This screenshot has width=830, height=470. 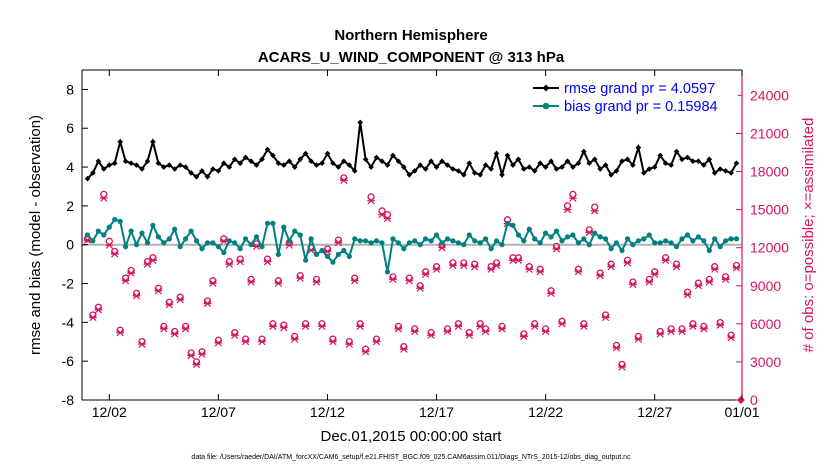 I want to click on legend-box, so click(x=632, y=97).